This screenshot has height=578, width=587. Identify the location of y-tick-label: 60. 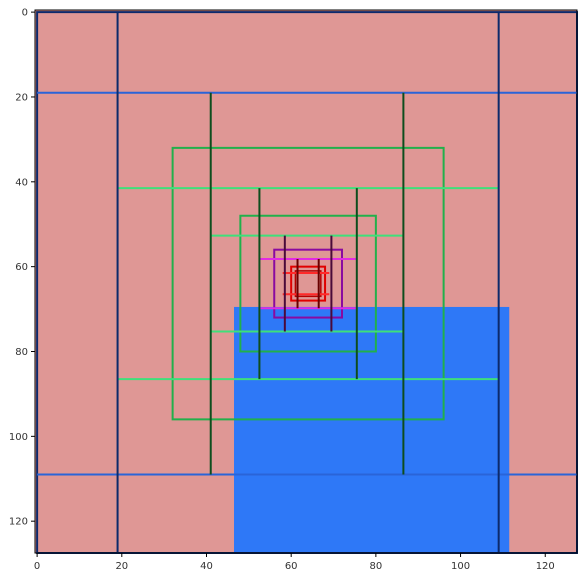
(21, 267).